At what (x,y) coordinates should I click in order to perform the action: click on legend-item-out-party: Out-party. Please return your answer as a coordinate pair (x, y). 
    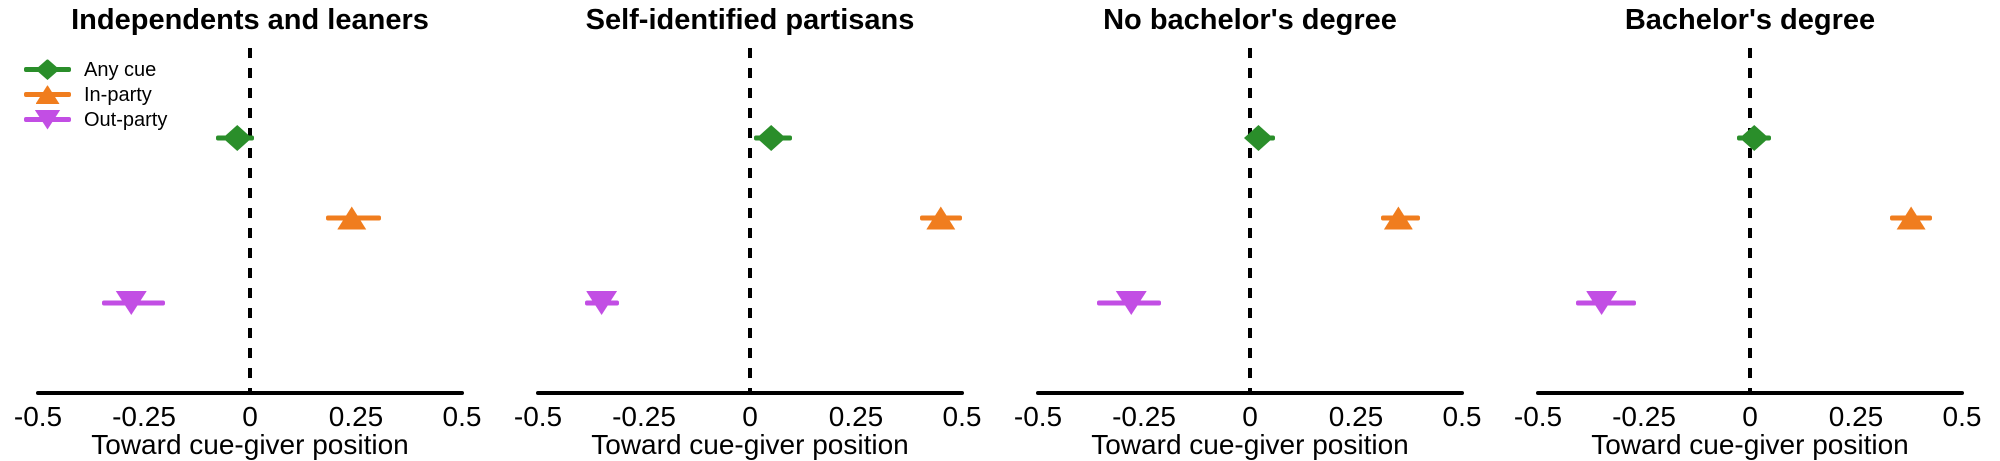
    Looking at the image, I should click on (95, 119).